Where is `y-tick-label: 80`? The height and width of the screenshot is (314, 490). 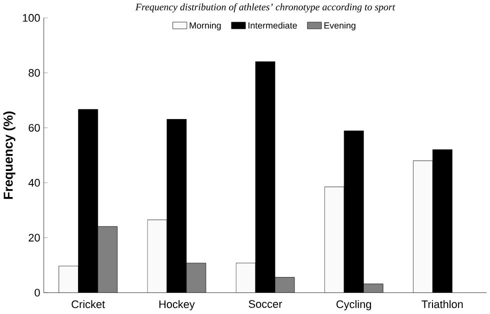
y-tick-label: 80 is located at coordinates (34, 73).